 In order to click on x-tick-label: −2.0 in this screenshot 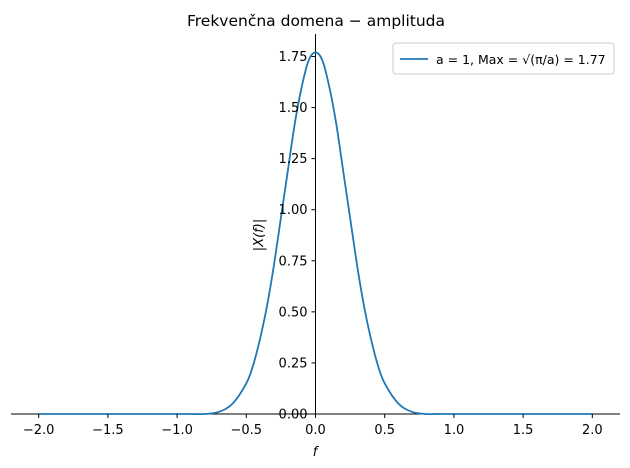, I will do `click(39, 430)`.